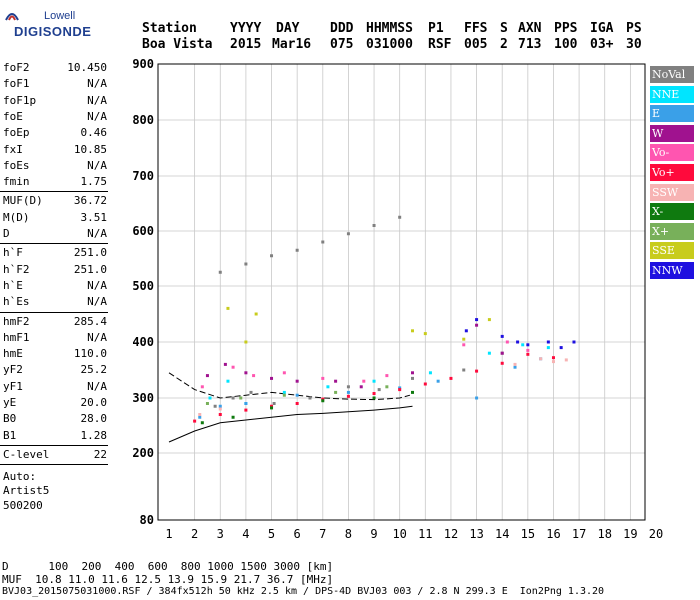 Image resolution: width=700 pixels, height=600 pixels. Describe the element at coordinates (373, 534) in the screenshot. I see `x-tick-label: 9` at that location.